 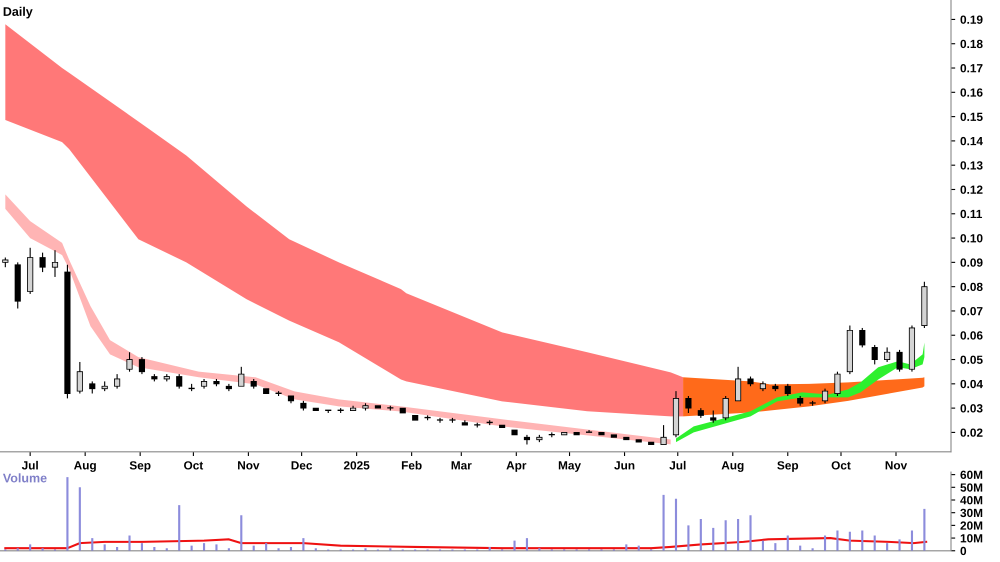 I want to click on y-tick-label: 10M, so click(x=971, y=538).